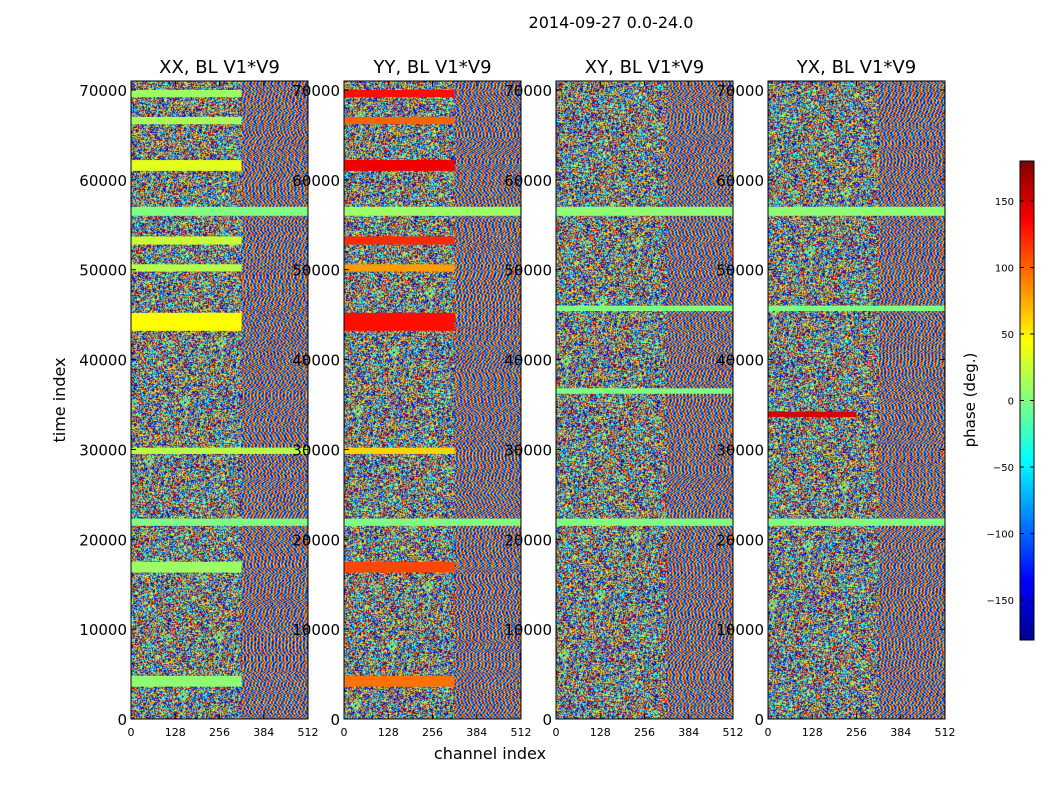 This screenshot has width=1050, height=800. I want to click on colorbar-tick-label: 0, so click(1011, 402).